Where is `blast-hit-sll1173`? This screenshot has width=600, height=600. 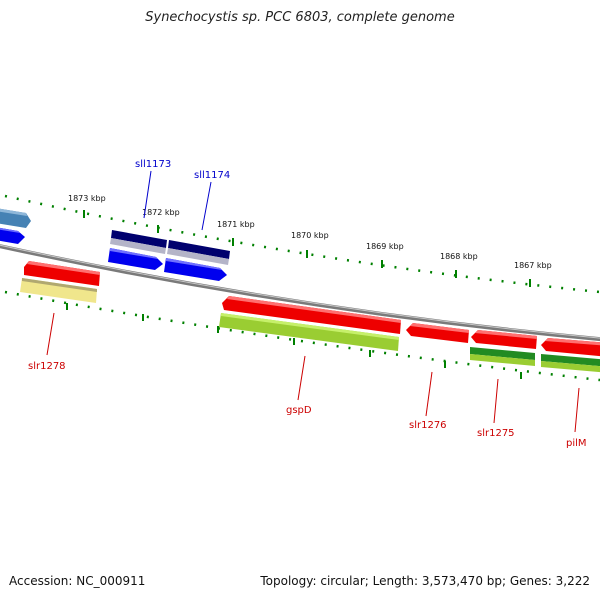 blast-hit-sll1173 is located at coordinates (139, 239).